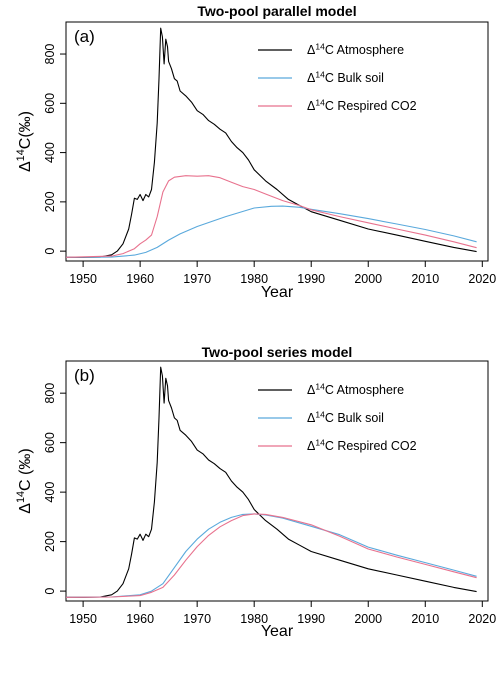  What do you see at coordinates (24, 141) in the screenshot?
I see `y-axis-title: Δ14C(‰)` at bounding box center [24, 141].